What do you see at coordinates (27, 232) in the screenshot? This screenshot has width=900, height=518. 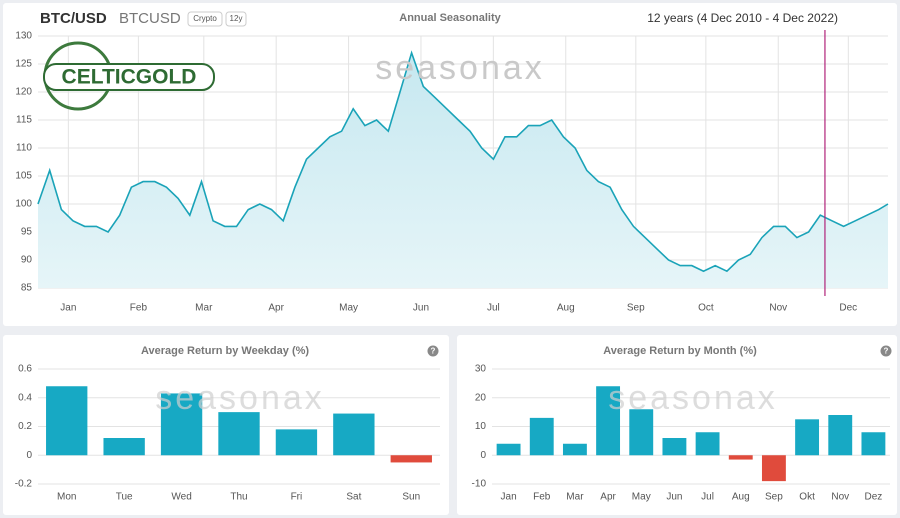 I see `y-tick-label: 95` at bounding box center [27, 232].